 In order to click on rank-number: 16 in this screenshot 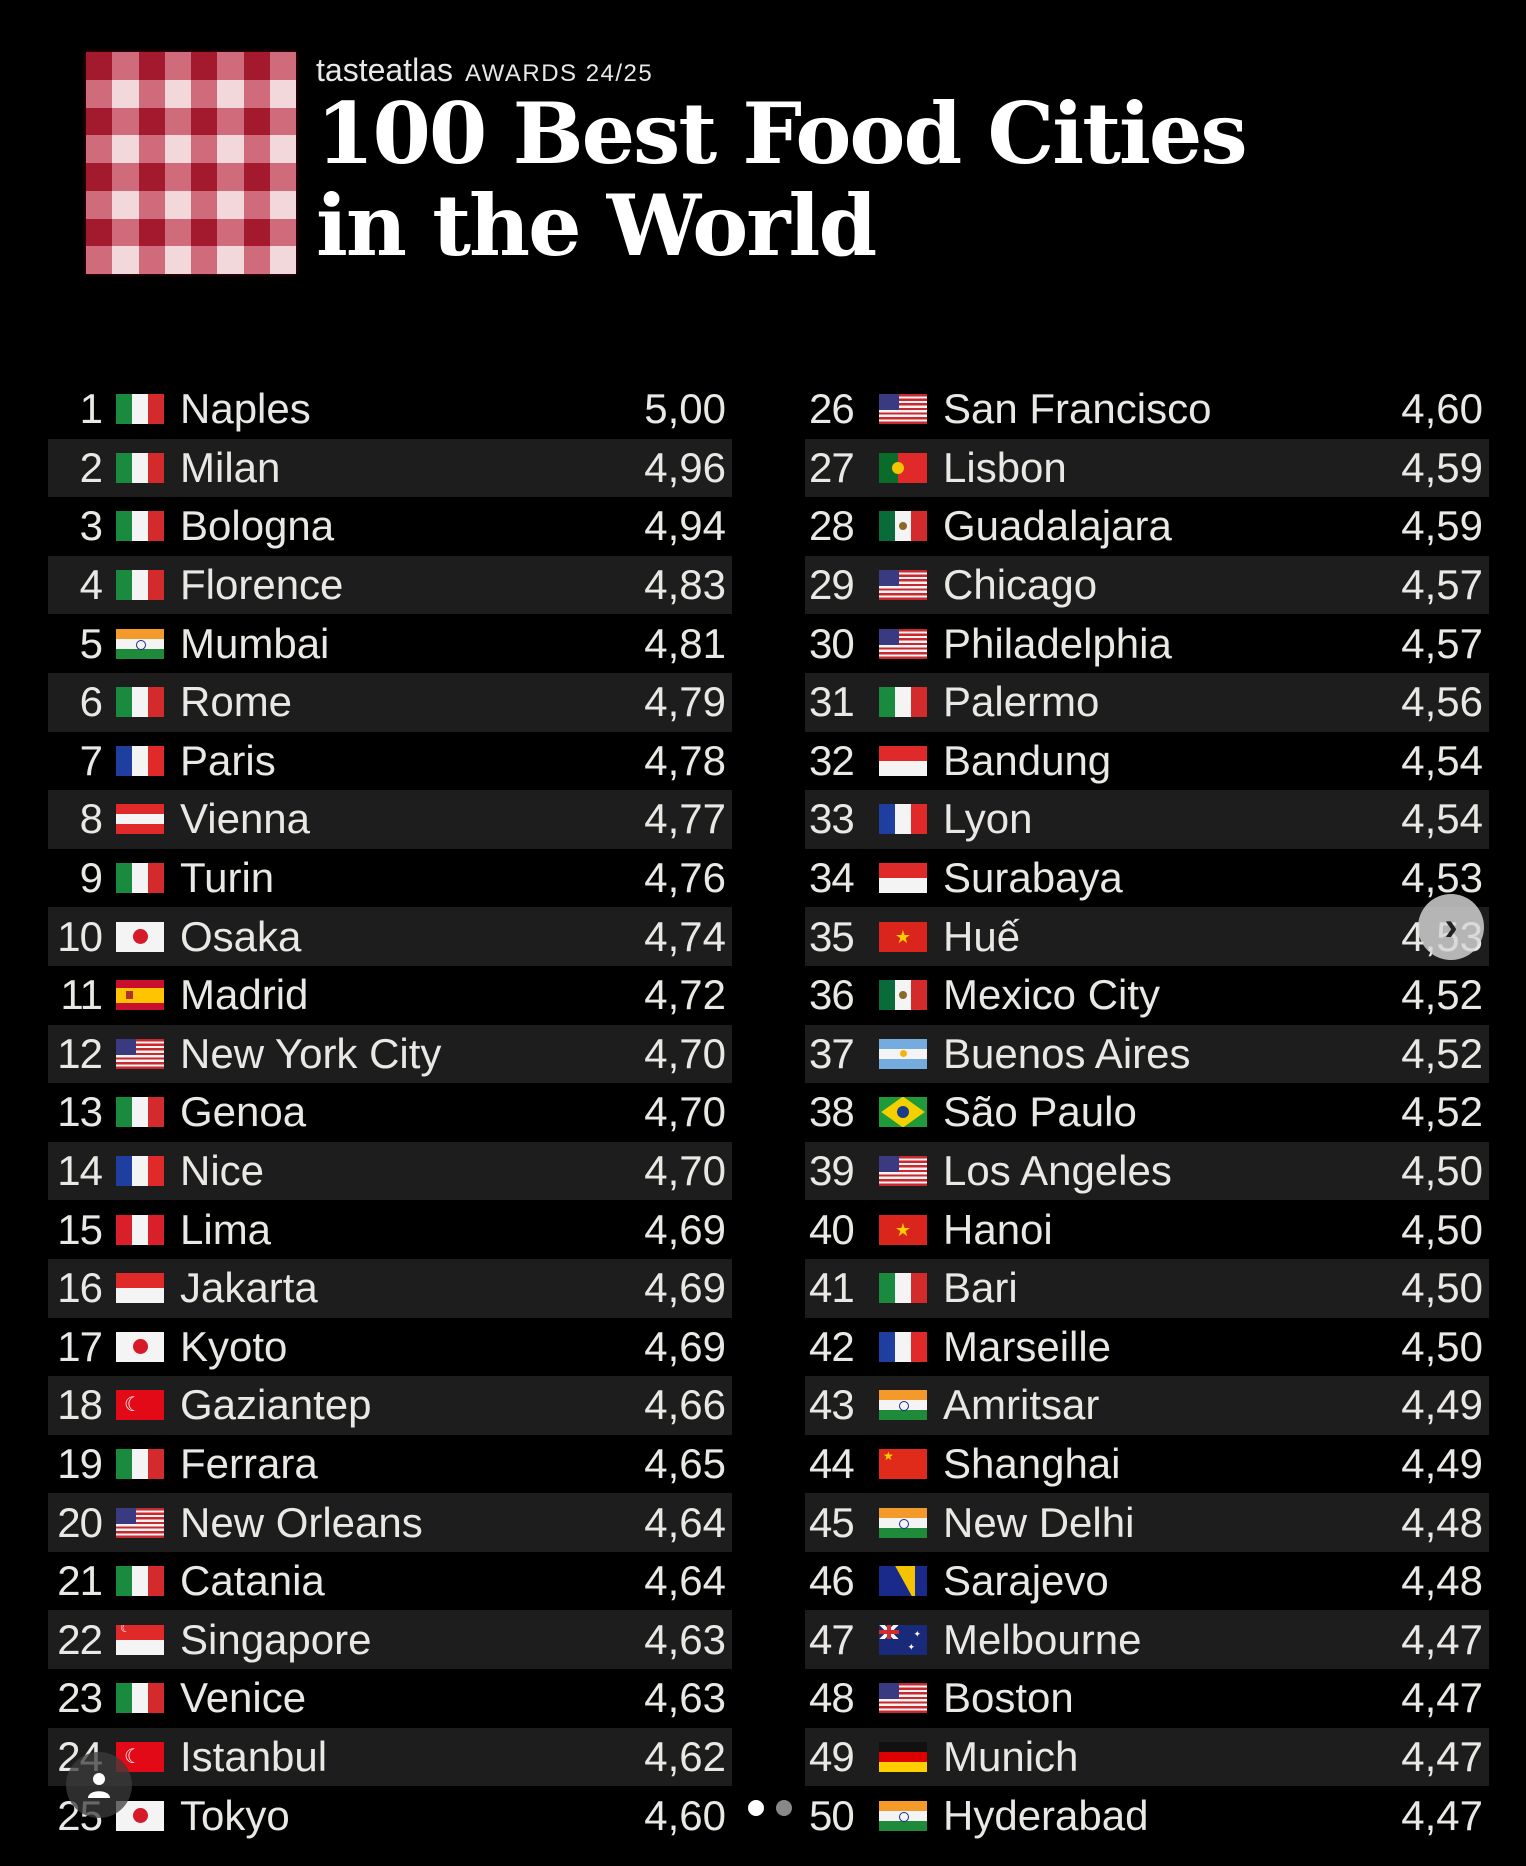, I will do `click(80, 1288)`.